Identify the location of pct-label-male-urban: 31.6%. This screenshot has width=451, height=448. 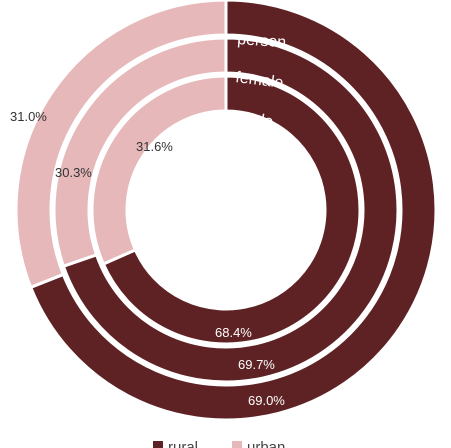
(154, 146).